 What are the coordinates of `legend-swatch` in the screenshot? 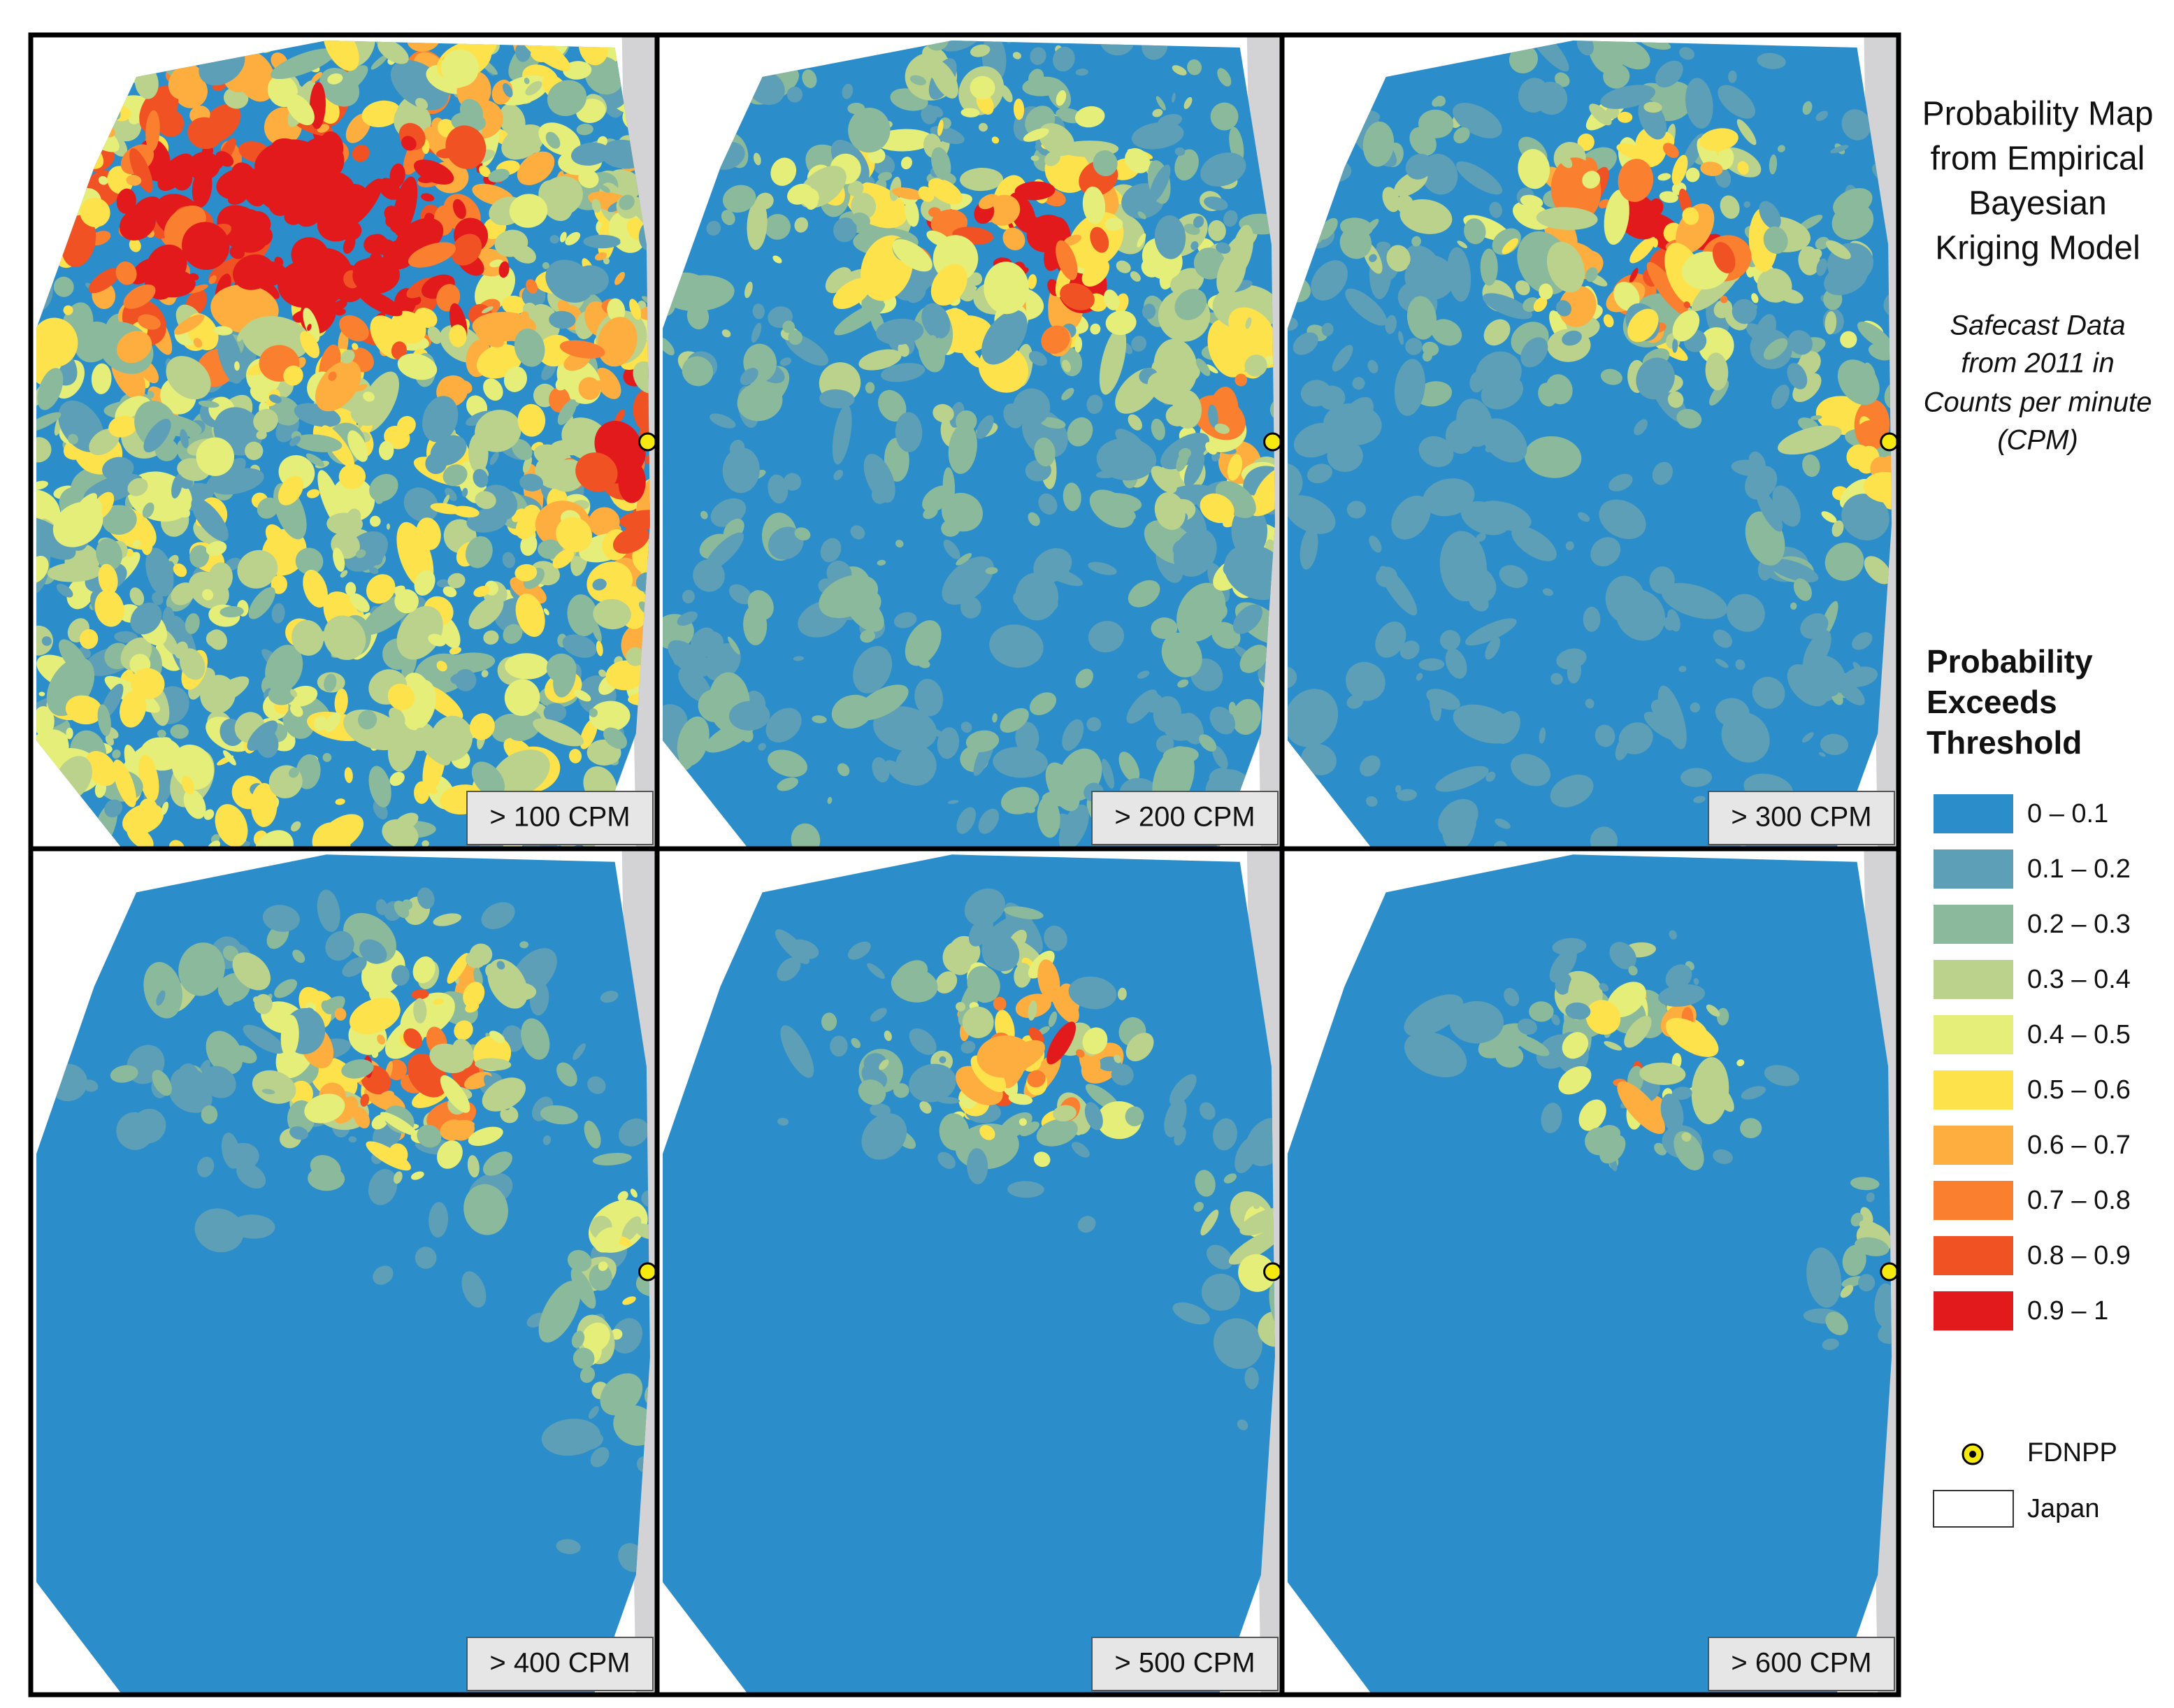 It's located at (1973, 1310).